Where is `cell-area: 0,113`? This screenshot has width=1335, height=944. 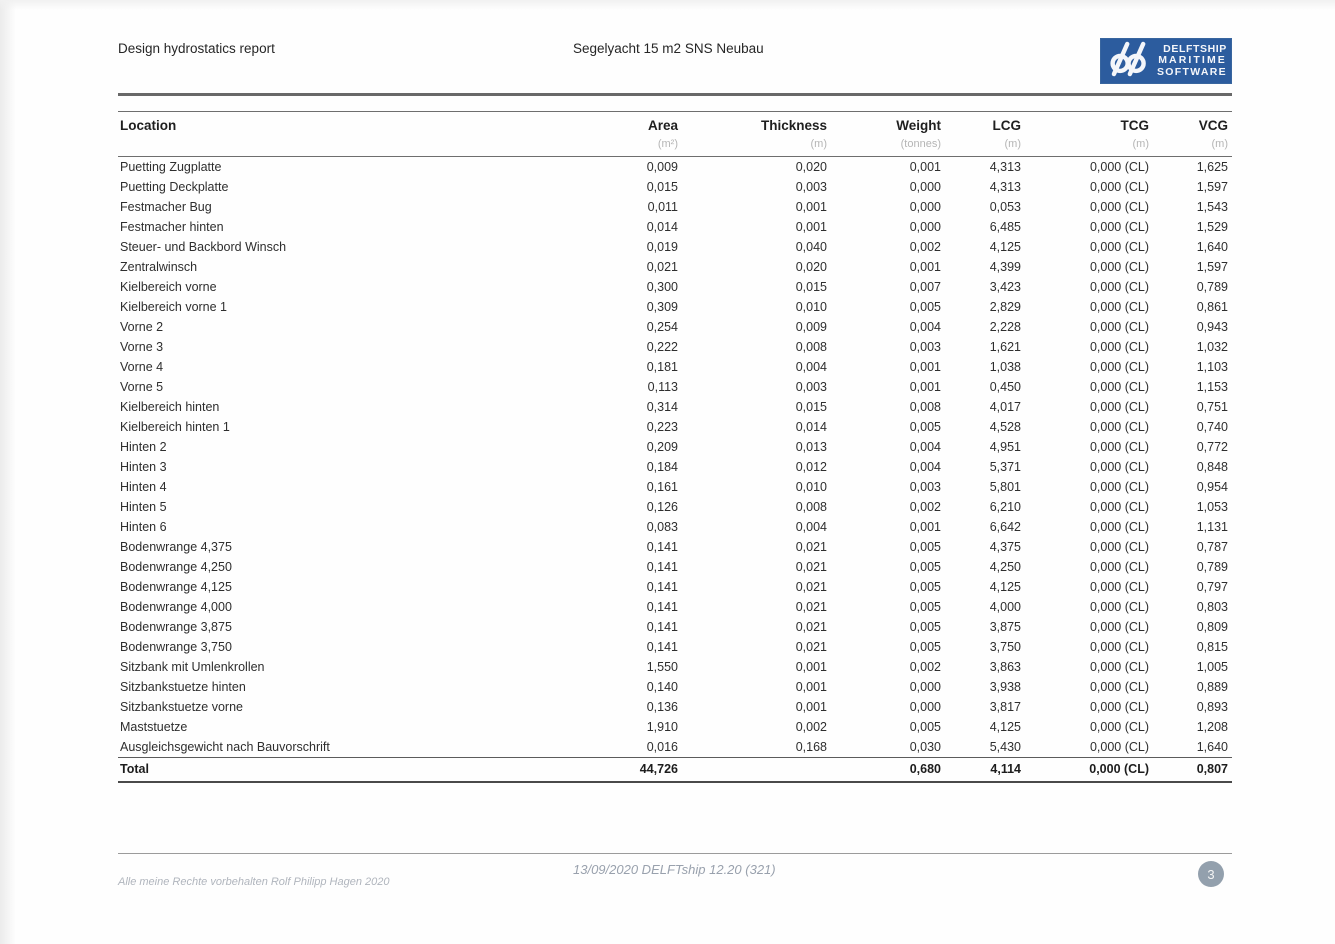 cell-area: 0,113 is located at coordinates (662, 386).